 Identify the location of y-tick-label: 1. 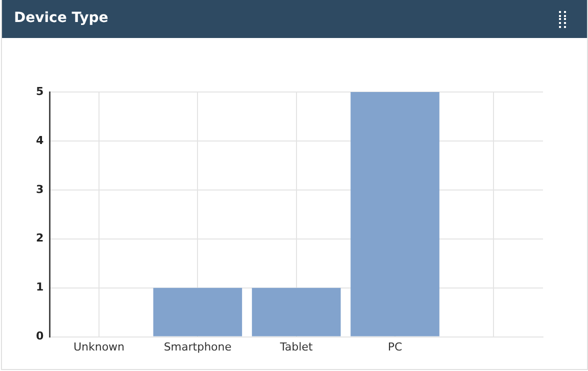
(40, 287).